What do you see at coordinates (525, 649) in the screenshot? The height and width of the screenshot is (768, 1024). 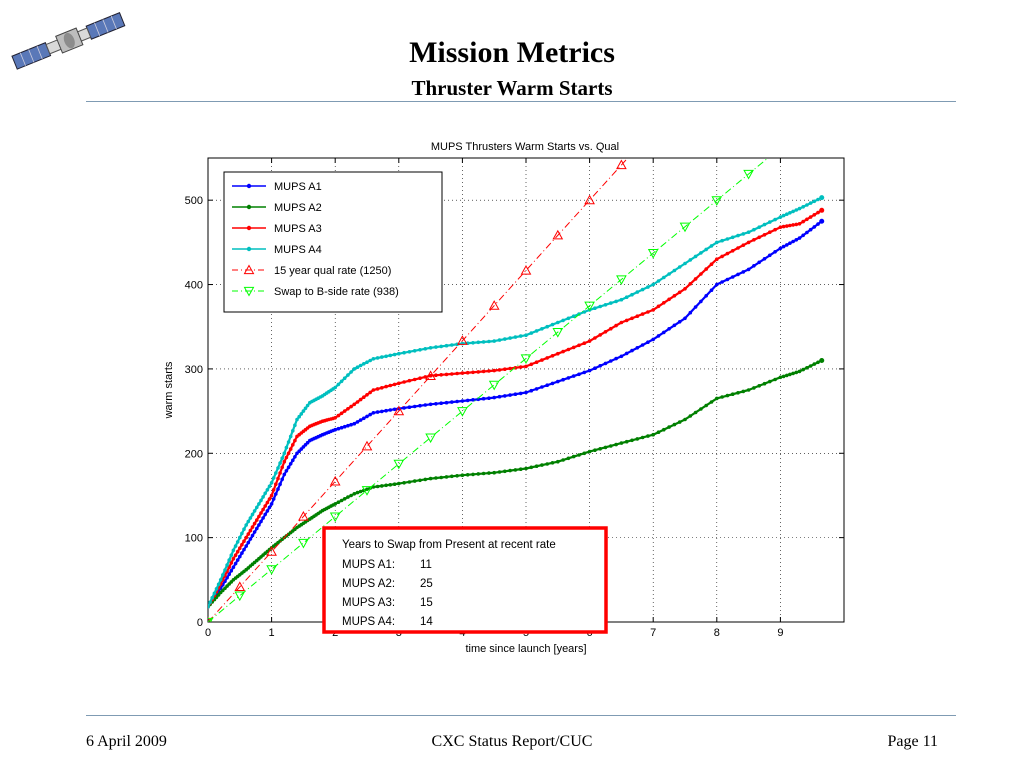 I see `x-axis-label: time since launch [years]` at bounding box center [525, 649].